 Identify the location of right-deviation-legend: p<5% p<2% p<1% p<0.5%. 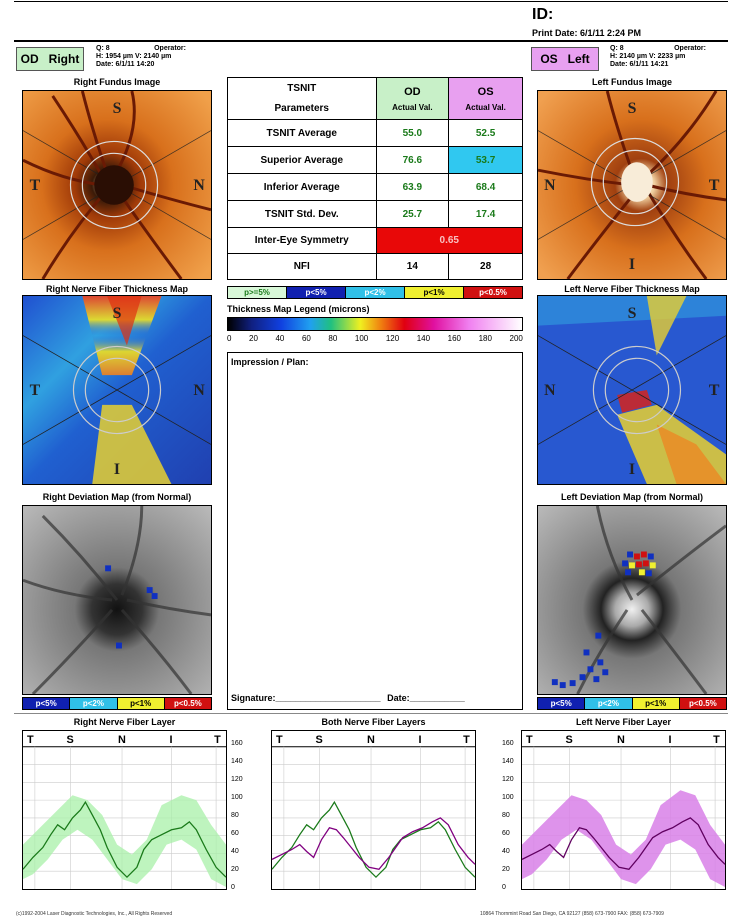
(117, 703).